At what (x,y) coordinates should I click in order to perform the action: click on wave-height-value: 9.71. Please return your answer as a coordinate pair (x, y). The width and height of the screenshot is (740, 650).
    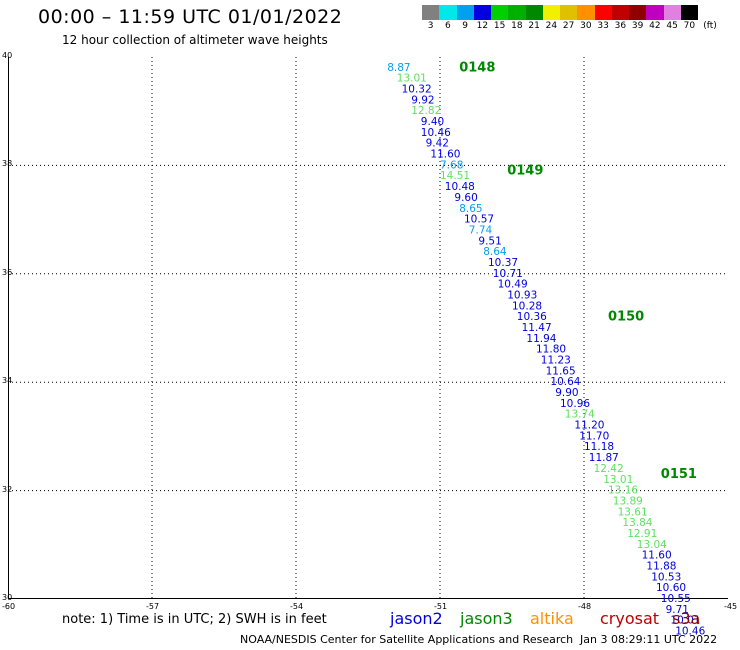
    Looking at the image, I should click on (677, 610).